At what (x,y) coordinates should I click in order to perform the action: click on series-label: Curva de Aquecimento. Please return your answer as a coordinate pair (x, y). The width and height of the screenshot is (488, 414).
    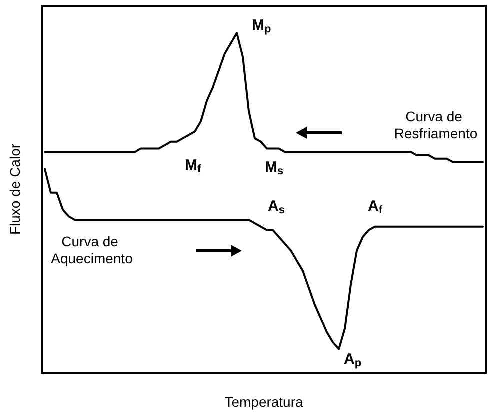
    Looking at the image, I should click on (92, 250).